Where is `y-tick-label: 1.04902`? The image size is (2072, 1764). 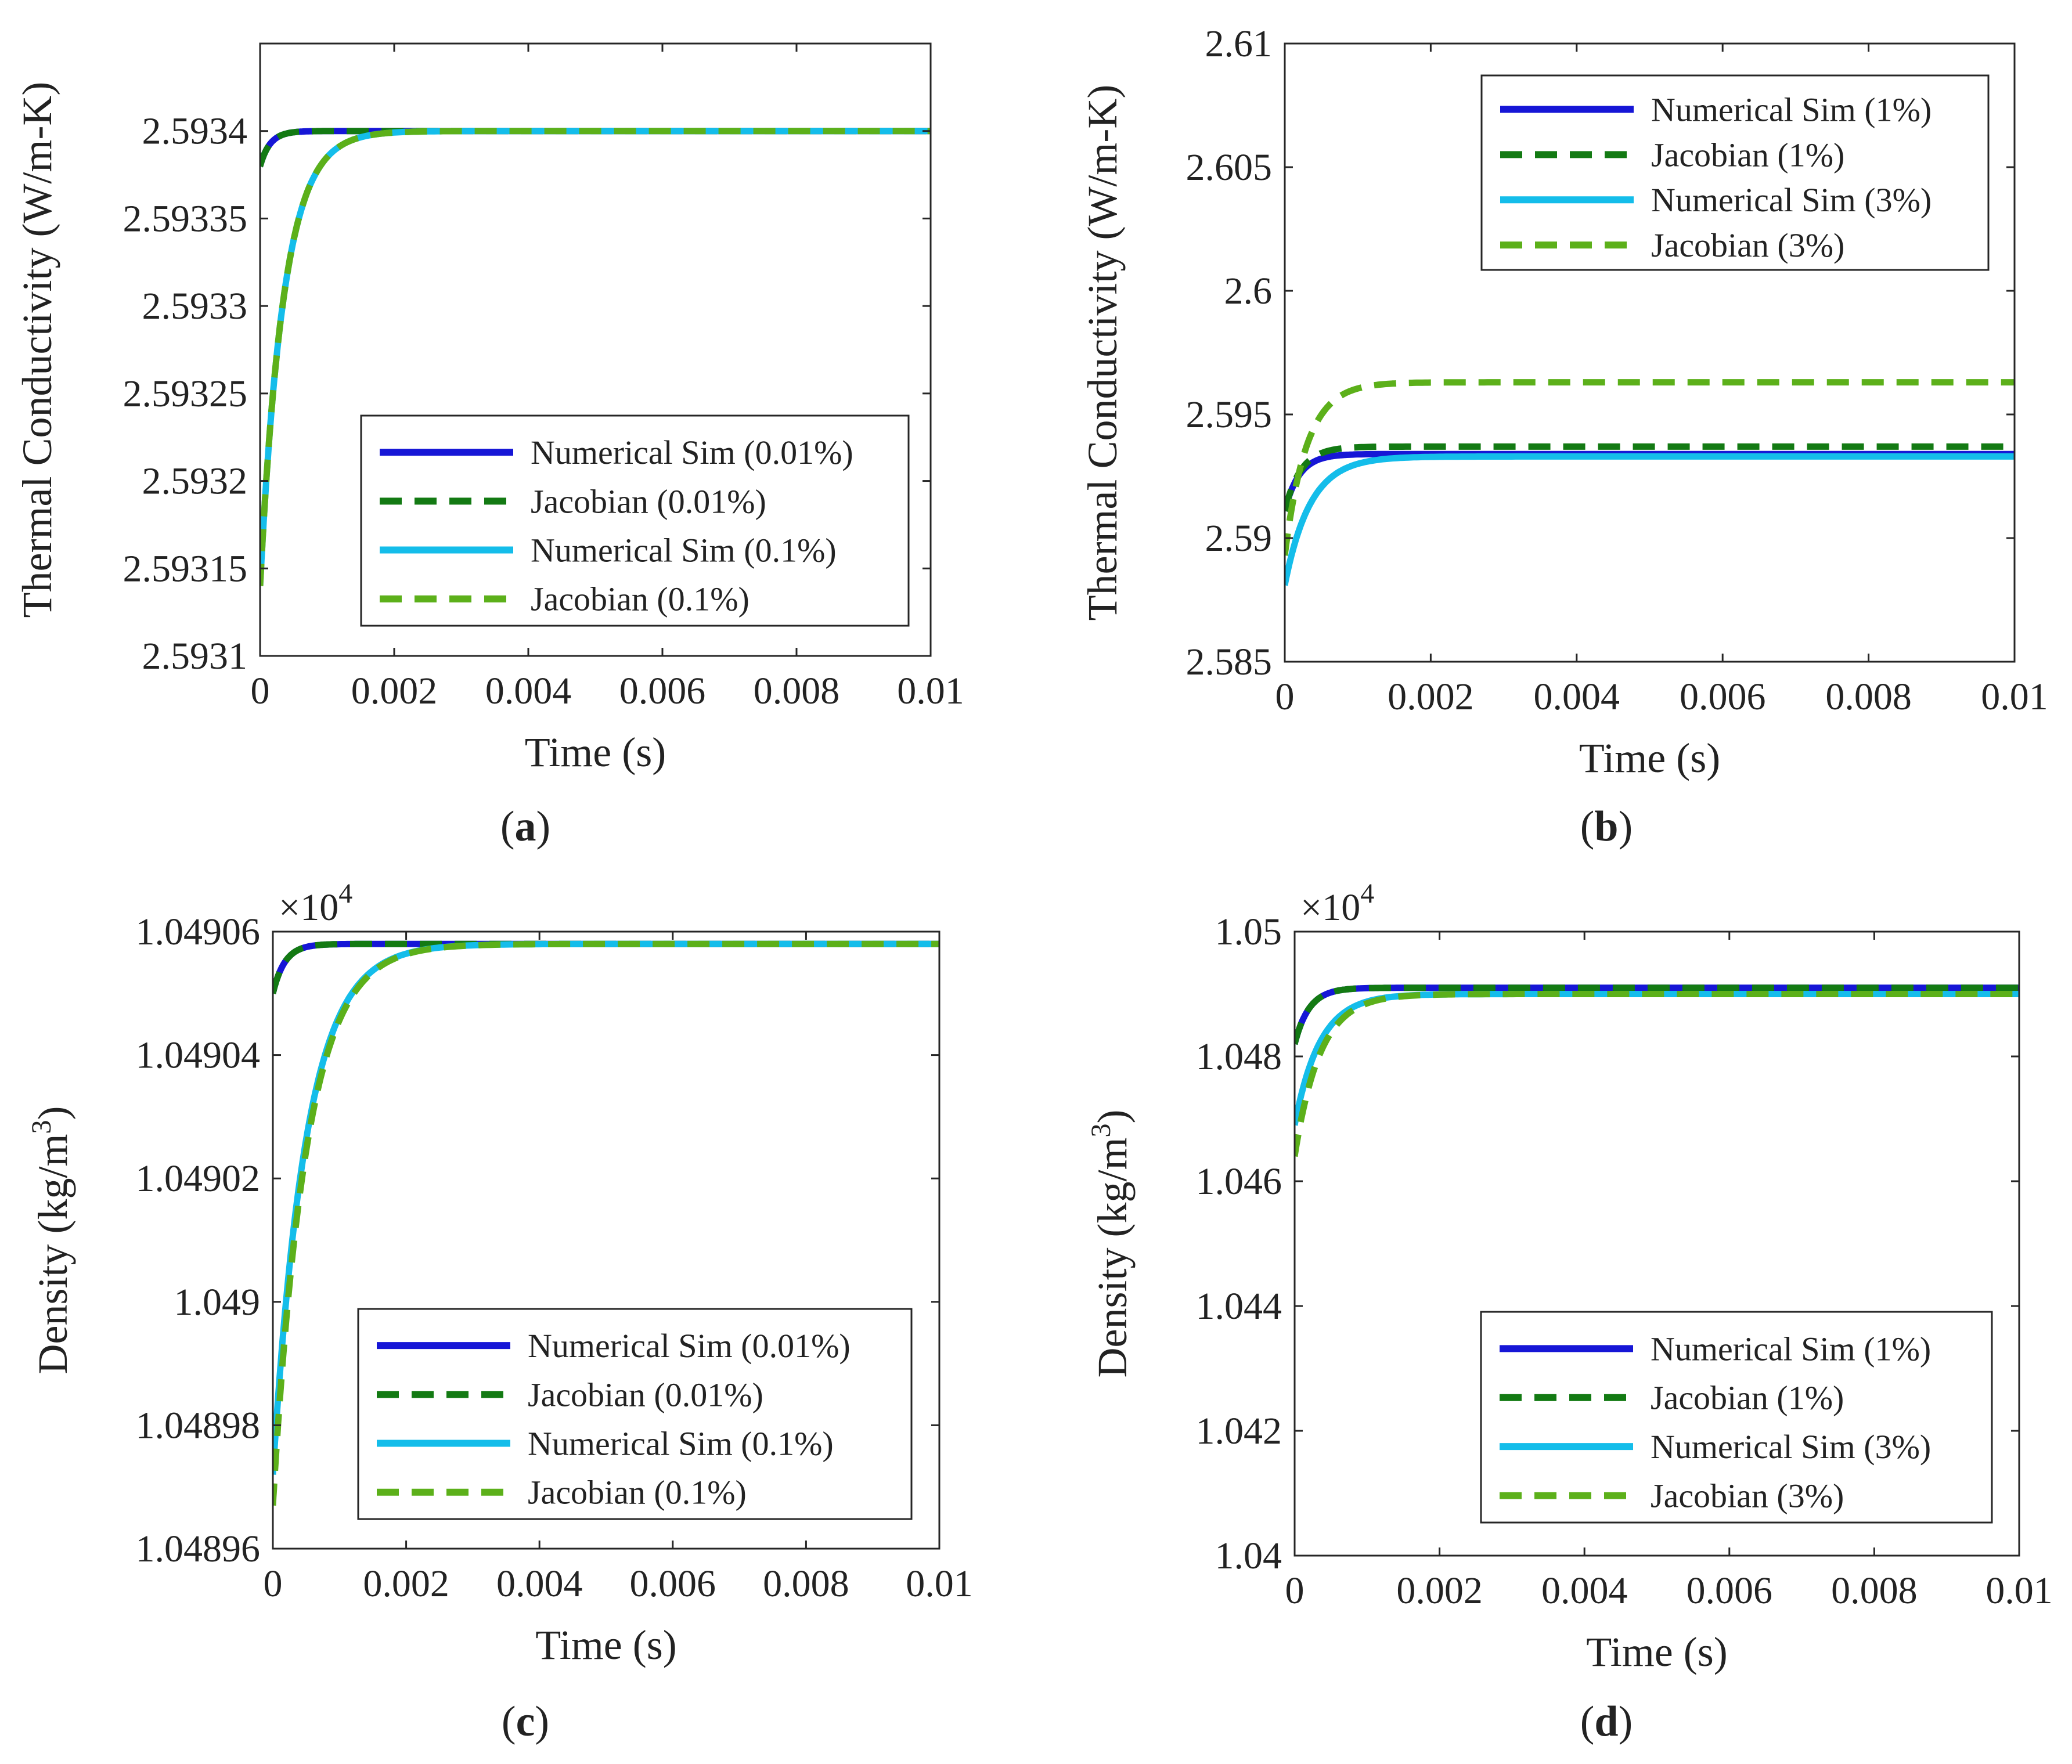
y-tick-label: 1.04902 is located at coordinates (198, 1178).